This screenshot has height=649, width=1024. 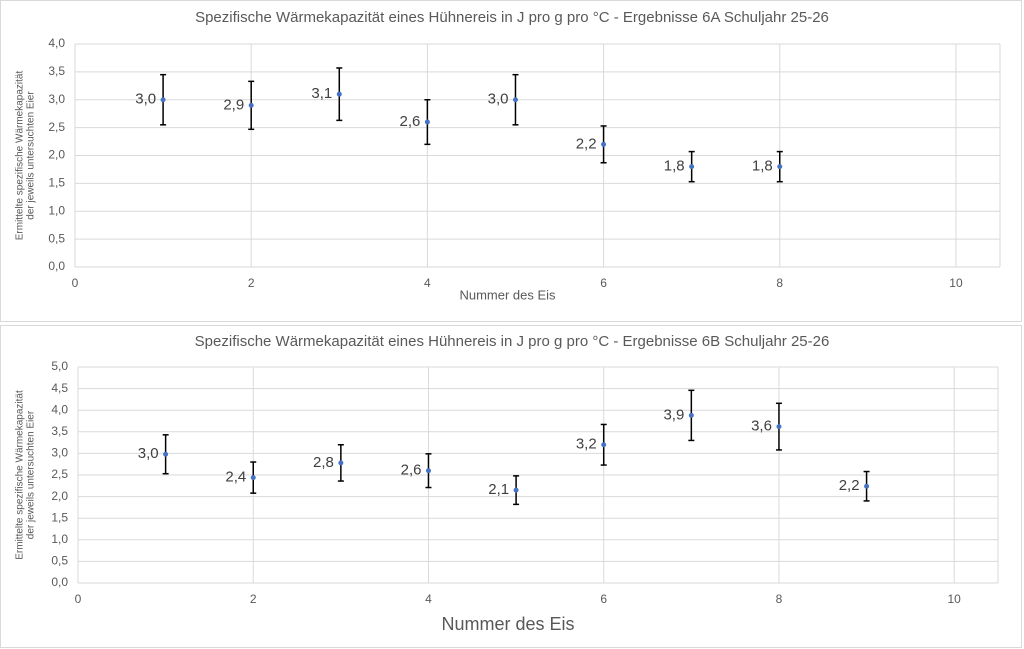 What do you see at coordinates (761, 426) in the screenshot?
I see `data-label: 3,6` at bounding box center [761, 426].